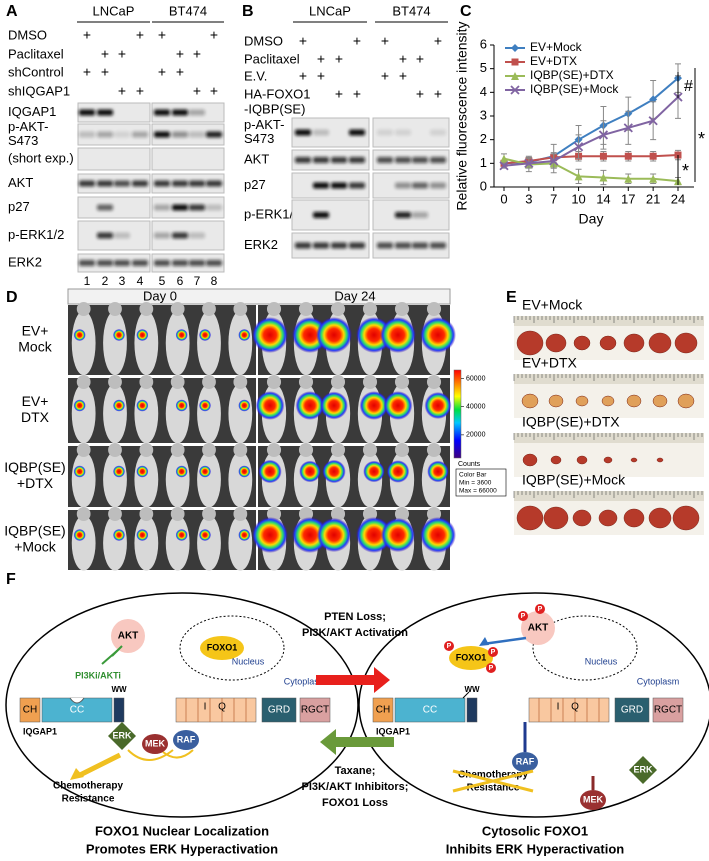  What do you see at coordinates (355, 787) in the screenshot?
I see `transition-label: PI3K/AKT Inhibitors;` at bounding box center [355, 787].